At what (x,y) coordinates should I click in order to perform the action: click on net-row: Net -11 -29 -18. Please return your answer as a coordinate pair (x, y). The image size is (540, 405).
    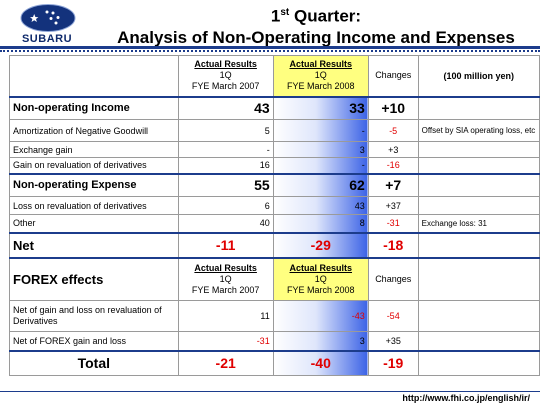
    Looking at the image, I should click on (274, 245).